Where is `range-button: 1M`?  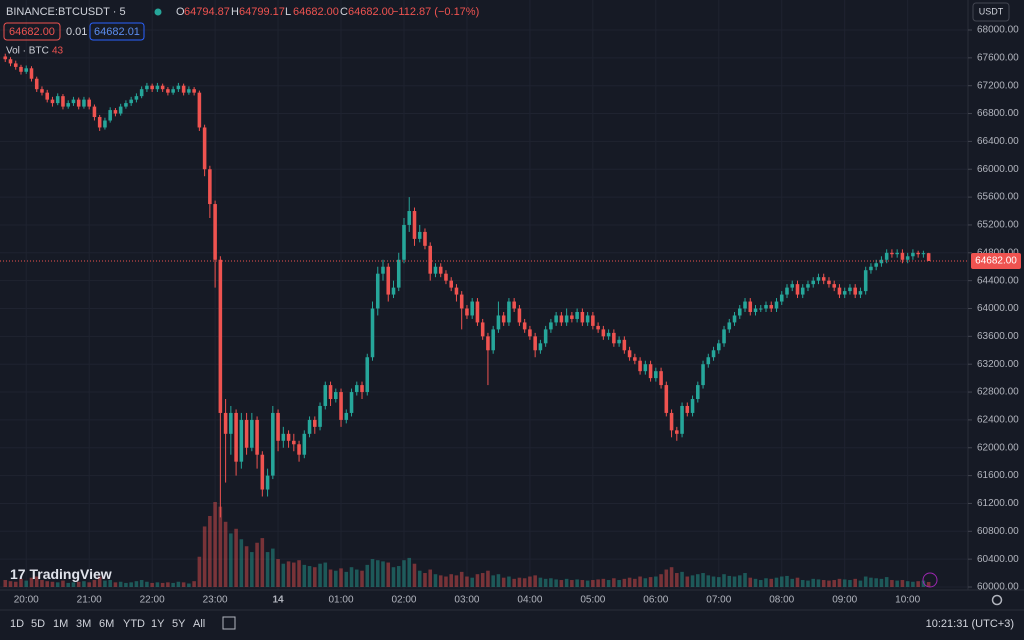
range-button: 1M is located at coordinates (60, 624).